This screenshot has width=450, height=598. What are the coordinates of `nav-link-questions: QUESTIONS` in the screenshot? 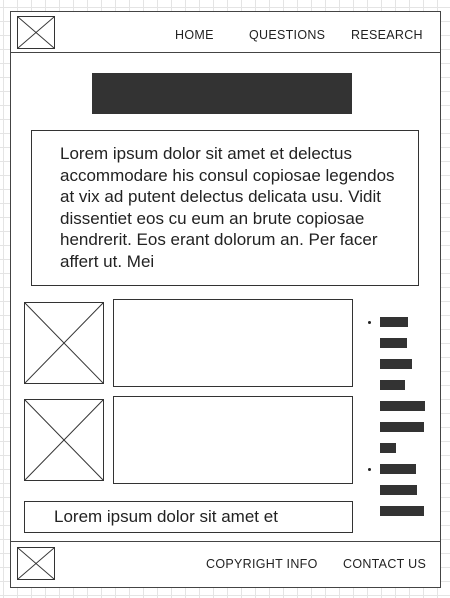 It's located at (287, 35).